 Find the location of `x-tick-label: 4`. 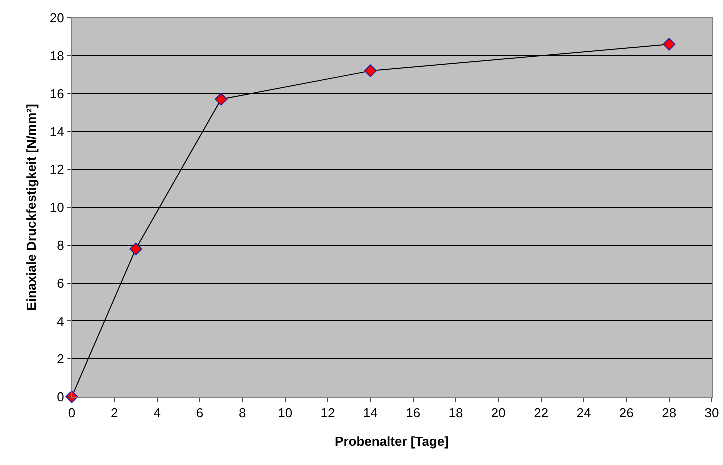

x-tick-label: 4 is located at coordinates (157, 413).